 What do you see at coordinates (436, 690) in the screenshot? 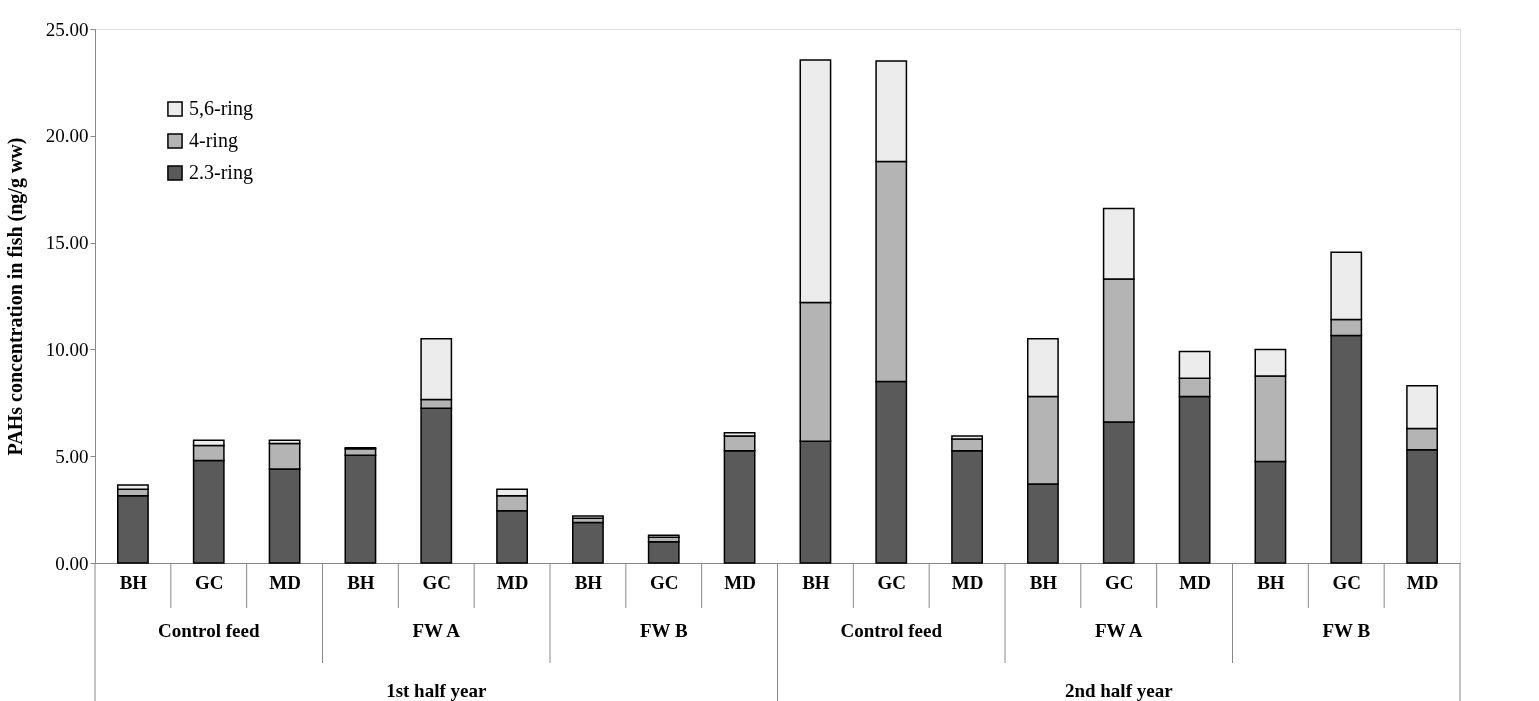
I see `text: 1st half year` at bounding box center [436, 690].